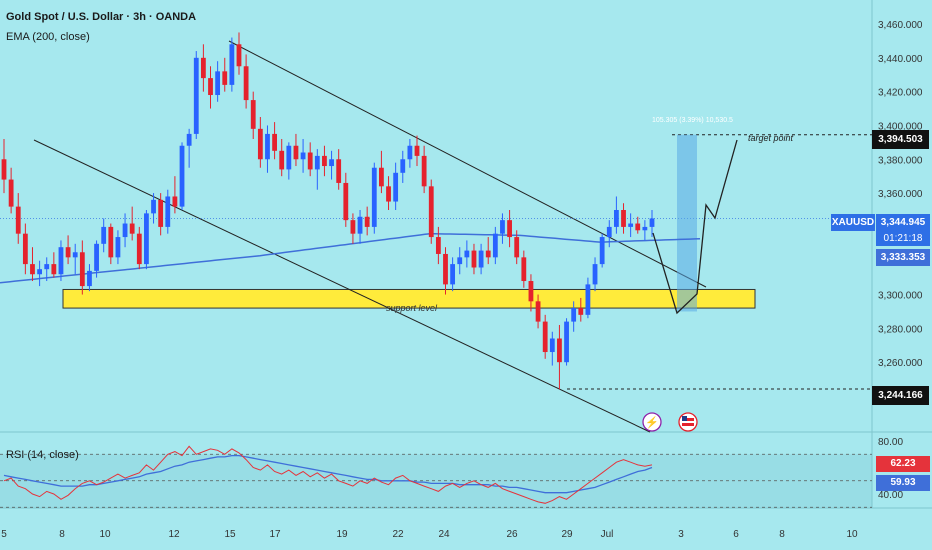 The image size is (932, 550). Describe the element at coordinates (42, 455) in the screenshot. I see `rsi-indicator-label: RSI (14, close)` at that location.